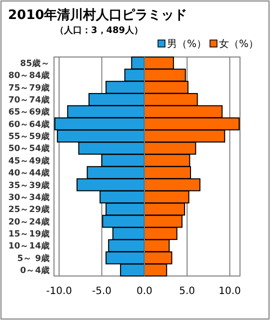  Describe the element at coordinates (29, 234) in the screenshot. I see `y-tick-label: 15～19歳` at that location.